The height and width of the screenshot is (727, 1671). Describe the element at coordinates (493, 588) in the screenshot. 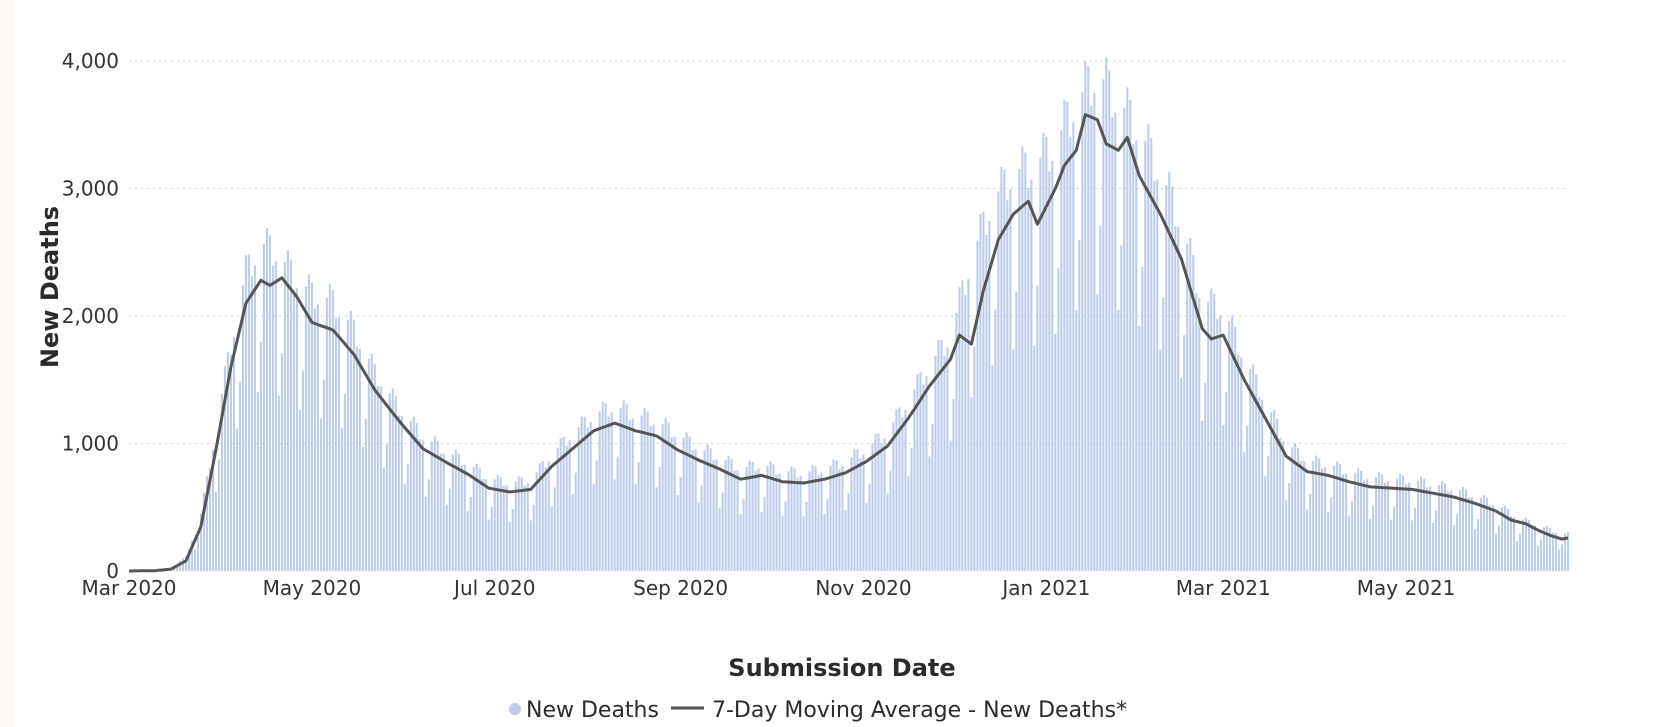

I see `x-tick-label: Jul 2020` at that location.